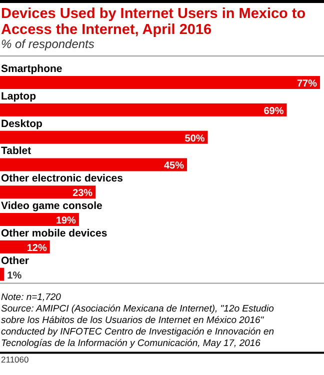 The width and height of the screenshot is (324, 375). I want to click on y-tick-label: Other electronic devices, so click(62, 178).